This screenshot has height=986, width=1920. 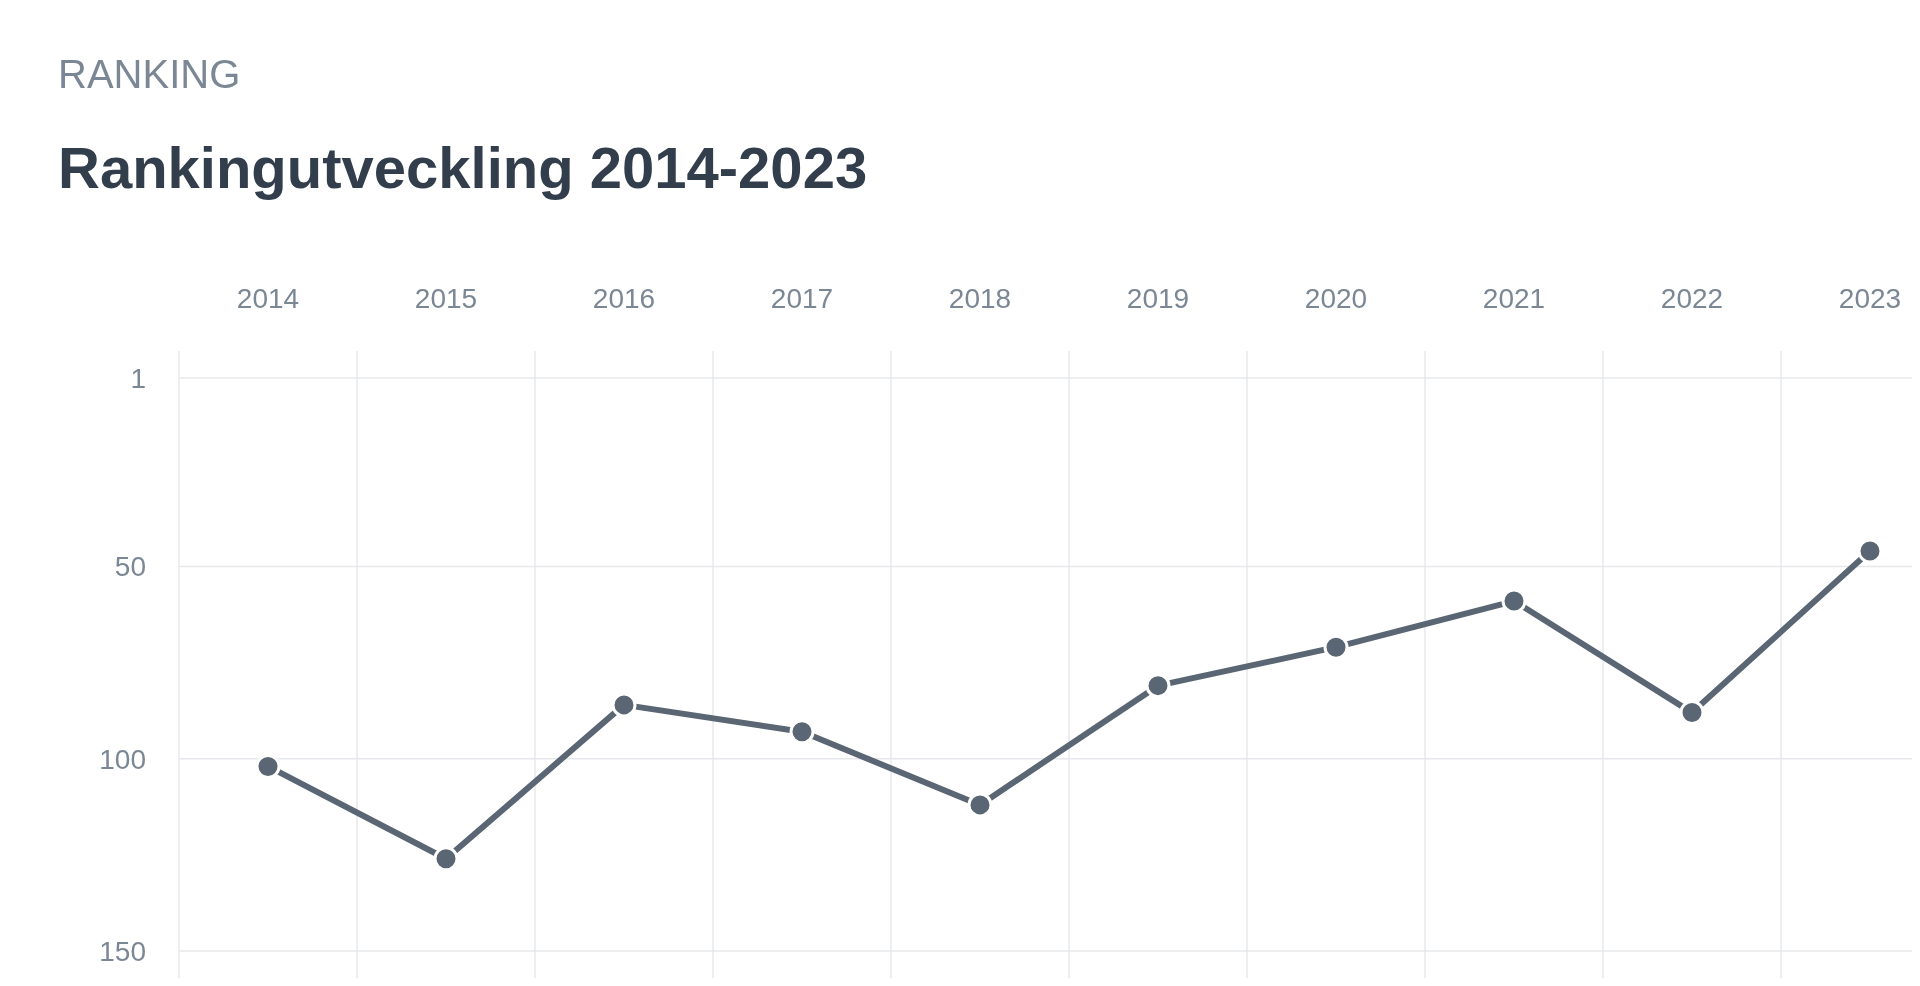 I want to click on x-tick-label: 2019, so click(x=1158, y=298).